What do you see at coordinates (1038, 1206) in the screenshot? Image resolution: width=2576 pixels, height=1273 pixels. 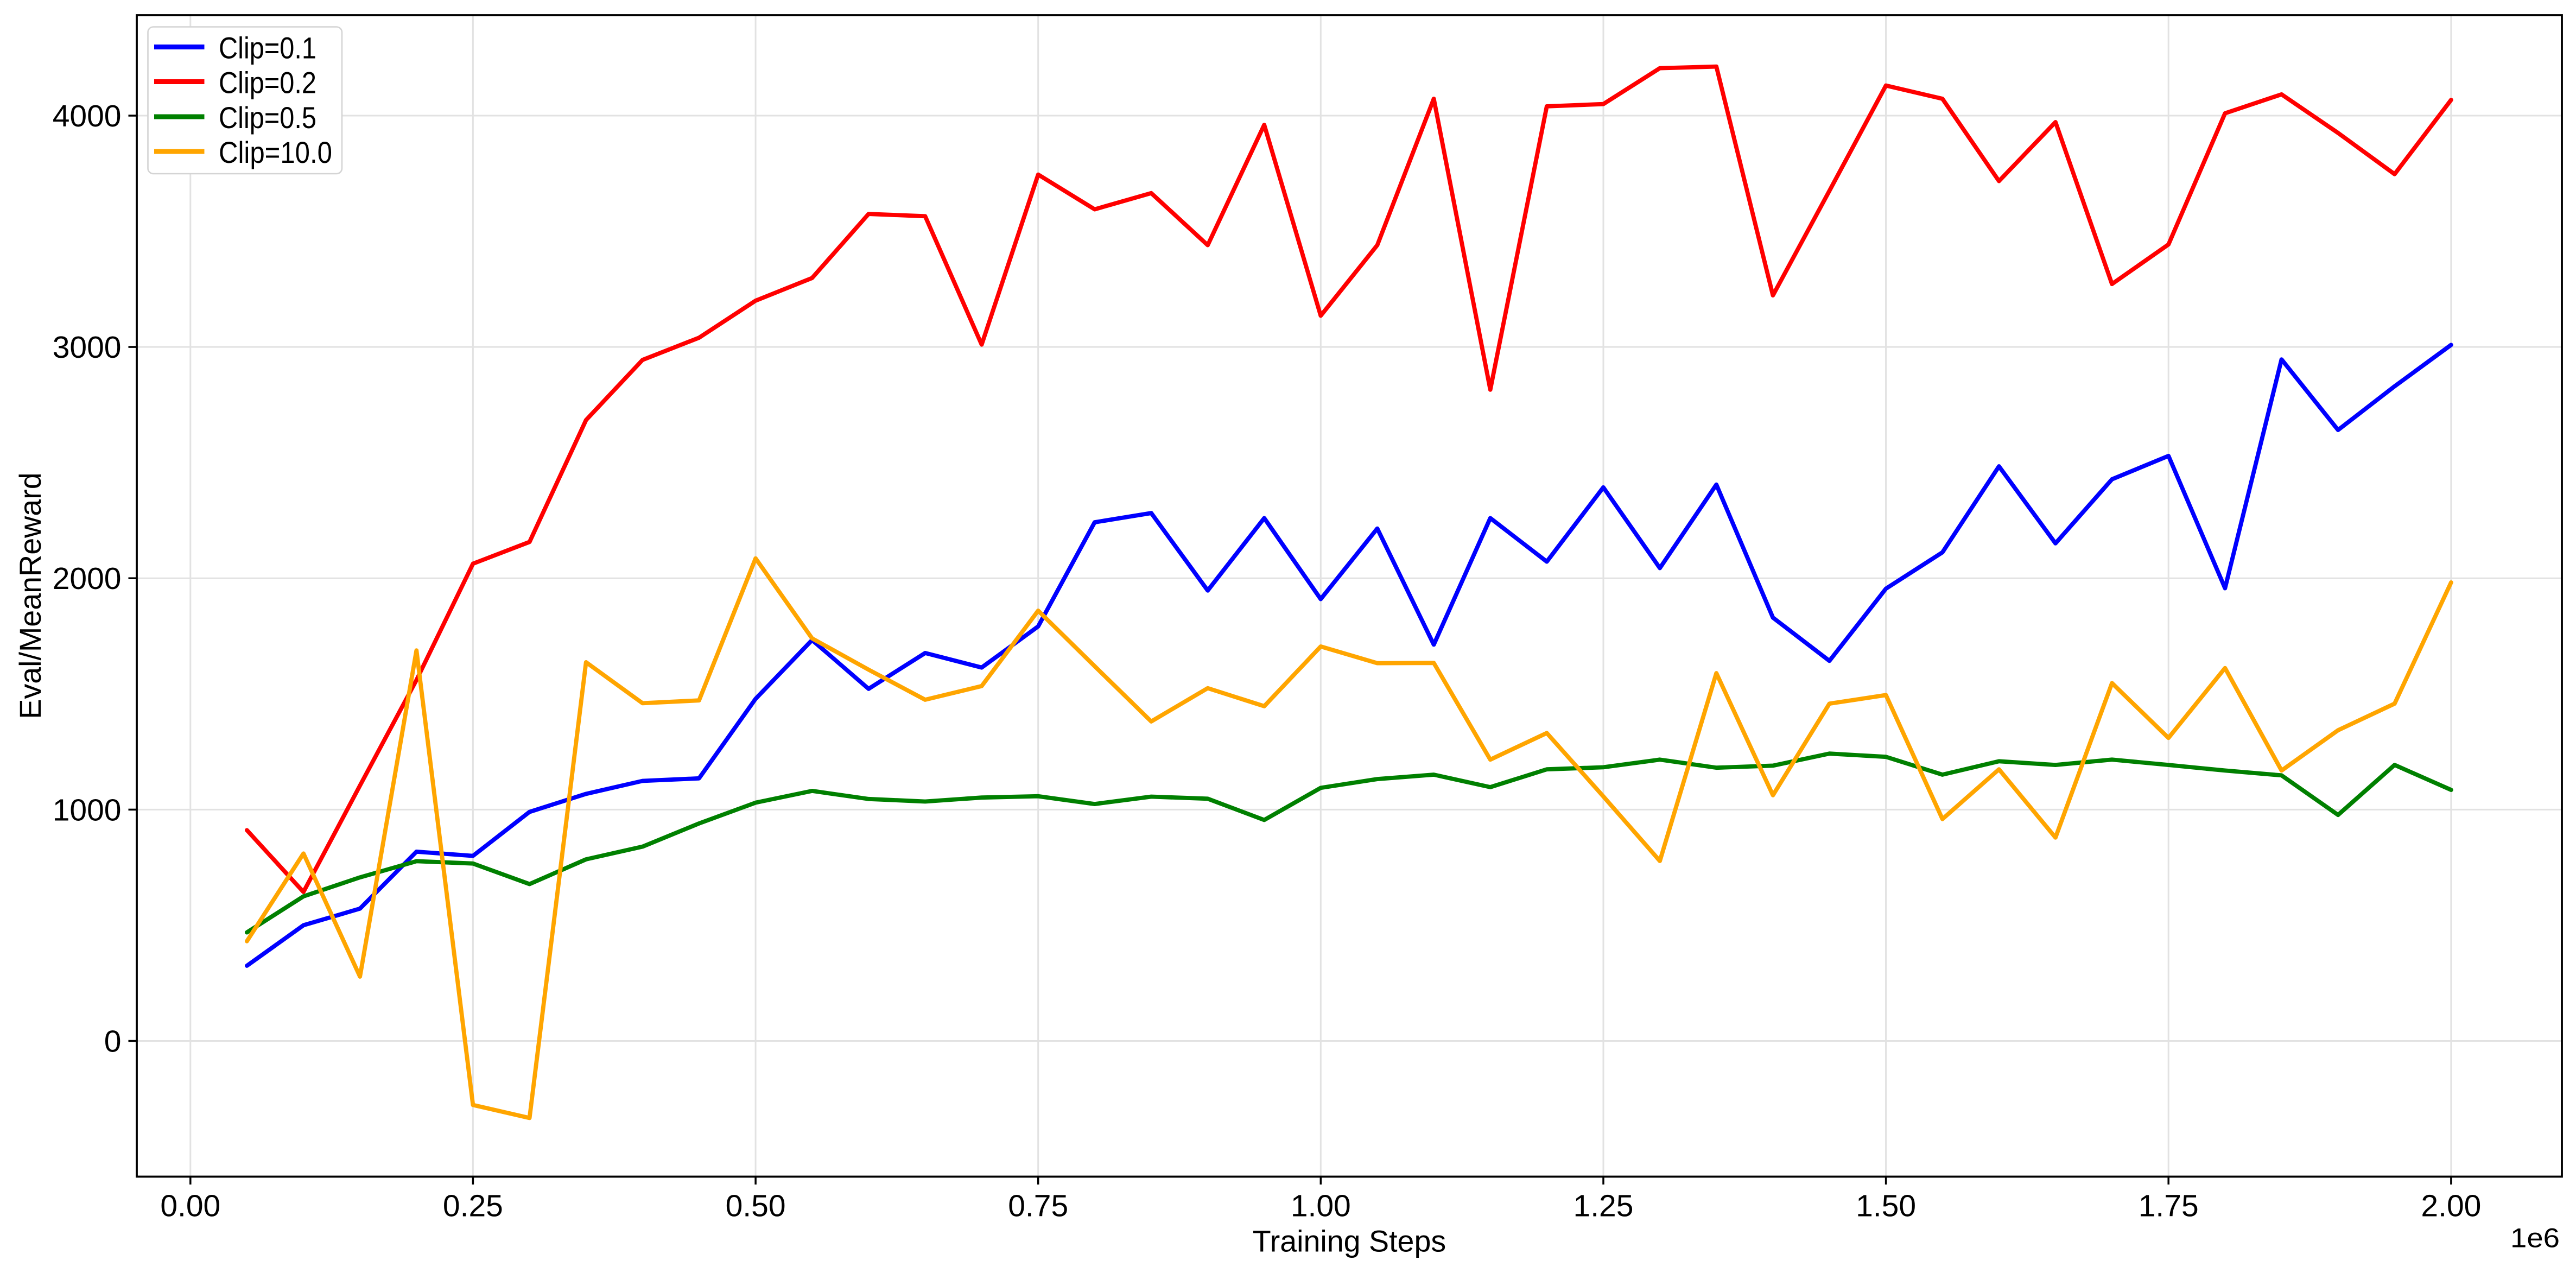 I see `svg-text: 0.75` at bounding box center [1038, 1206].